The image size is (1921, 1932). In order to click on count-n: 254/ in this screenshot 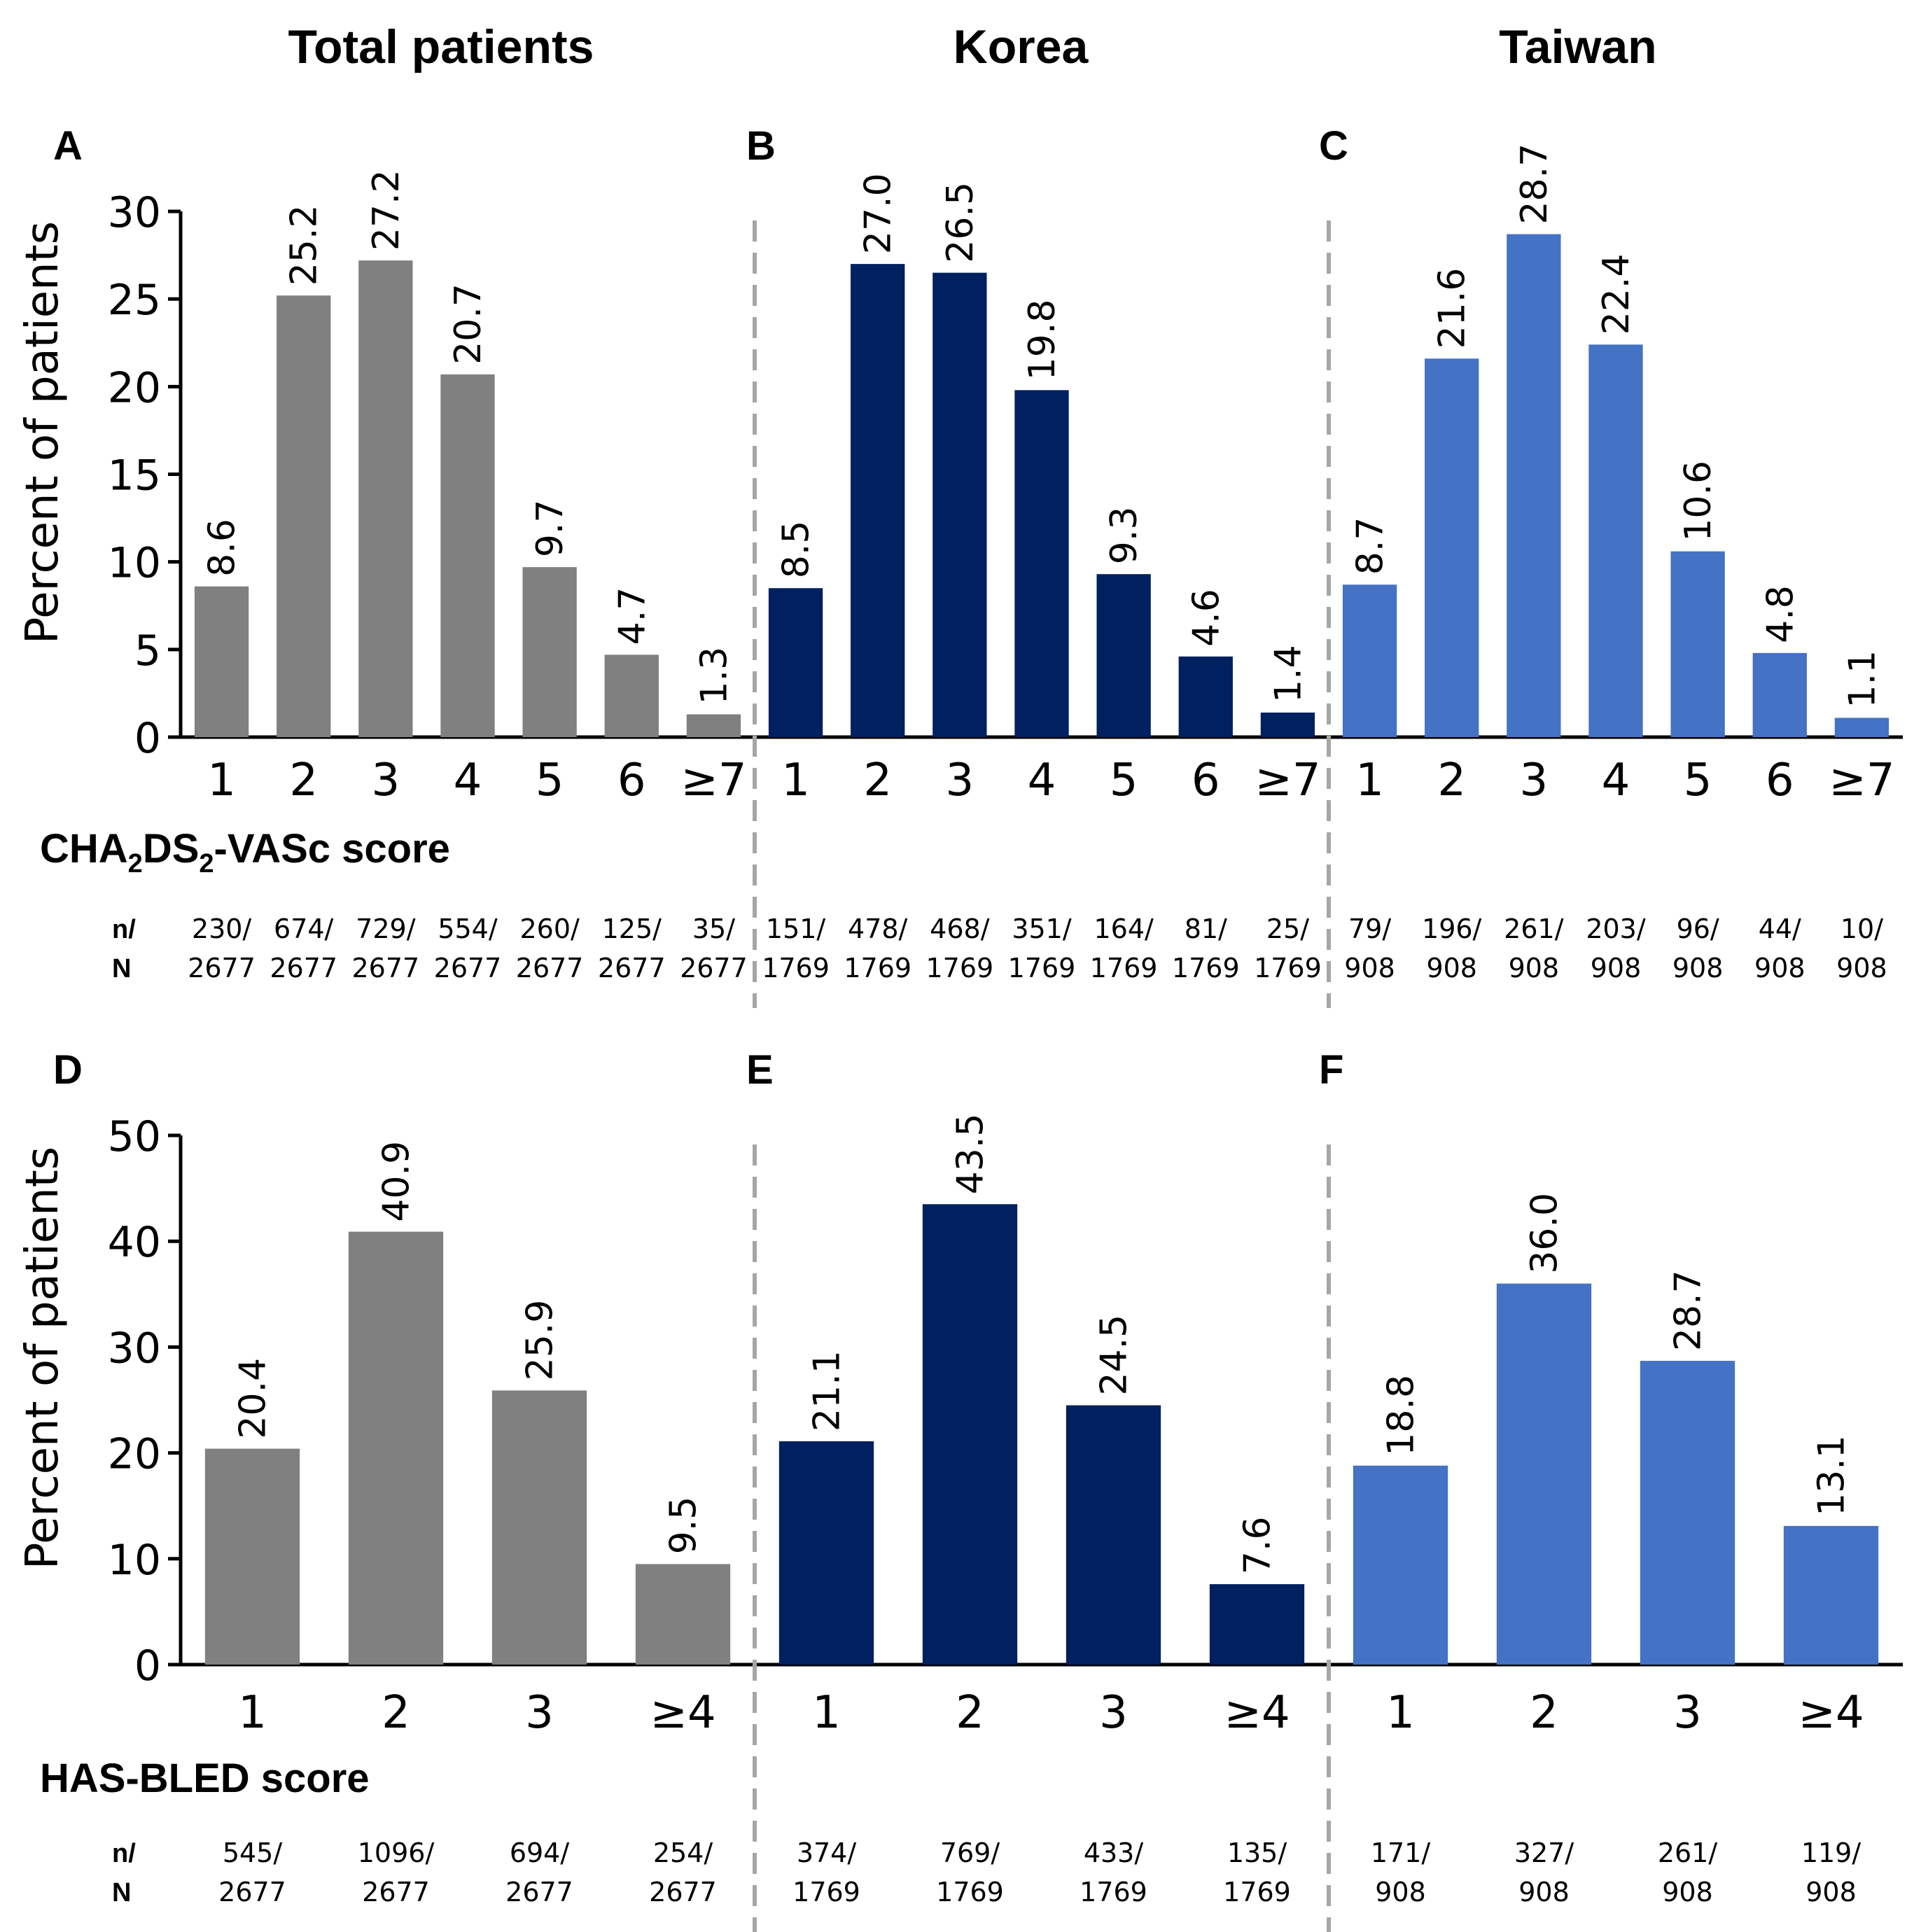, I will do `click(683, 1852)`.